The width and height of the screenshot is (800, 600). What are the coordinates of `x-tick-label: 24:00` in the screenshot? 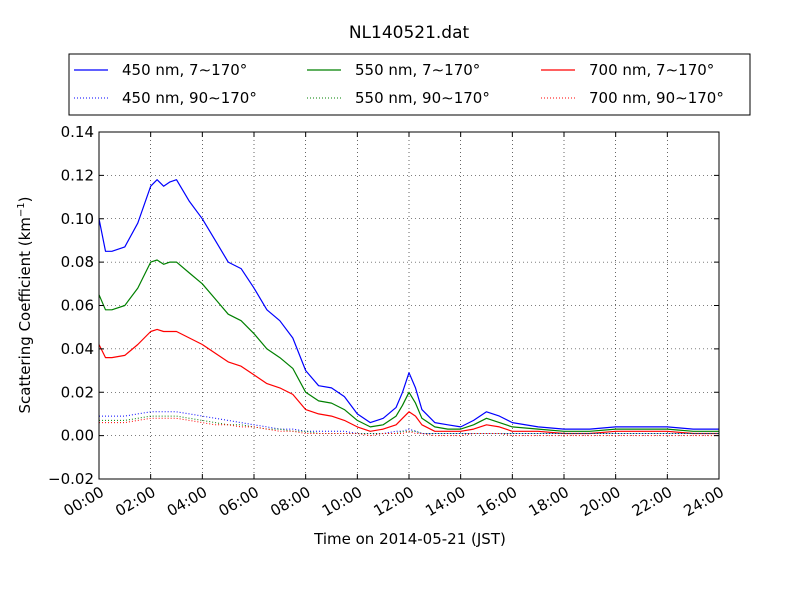 It's located at (704, 501).